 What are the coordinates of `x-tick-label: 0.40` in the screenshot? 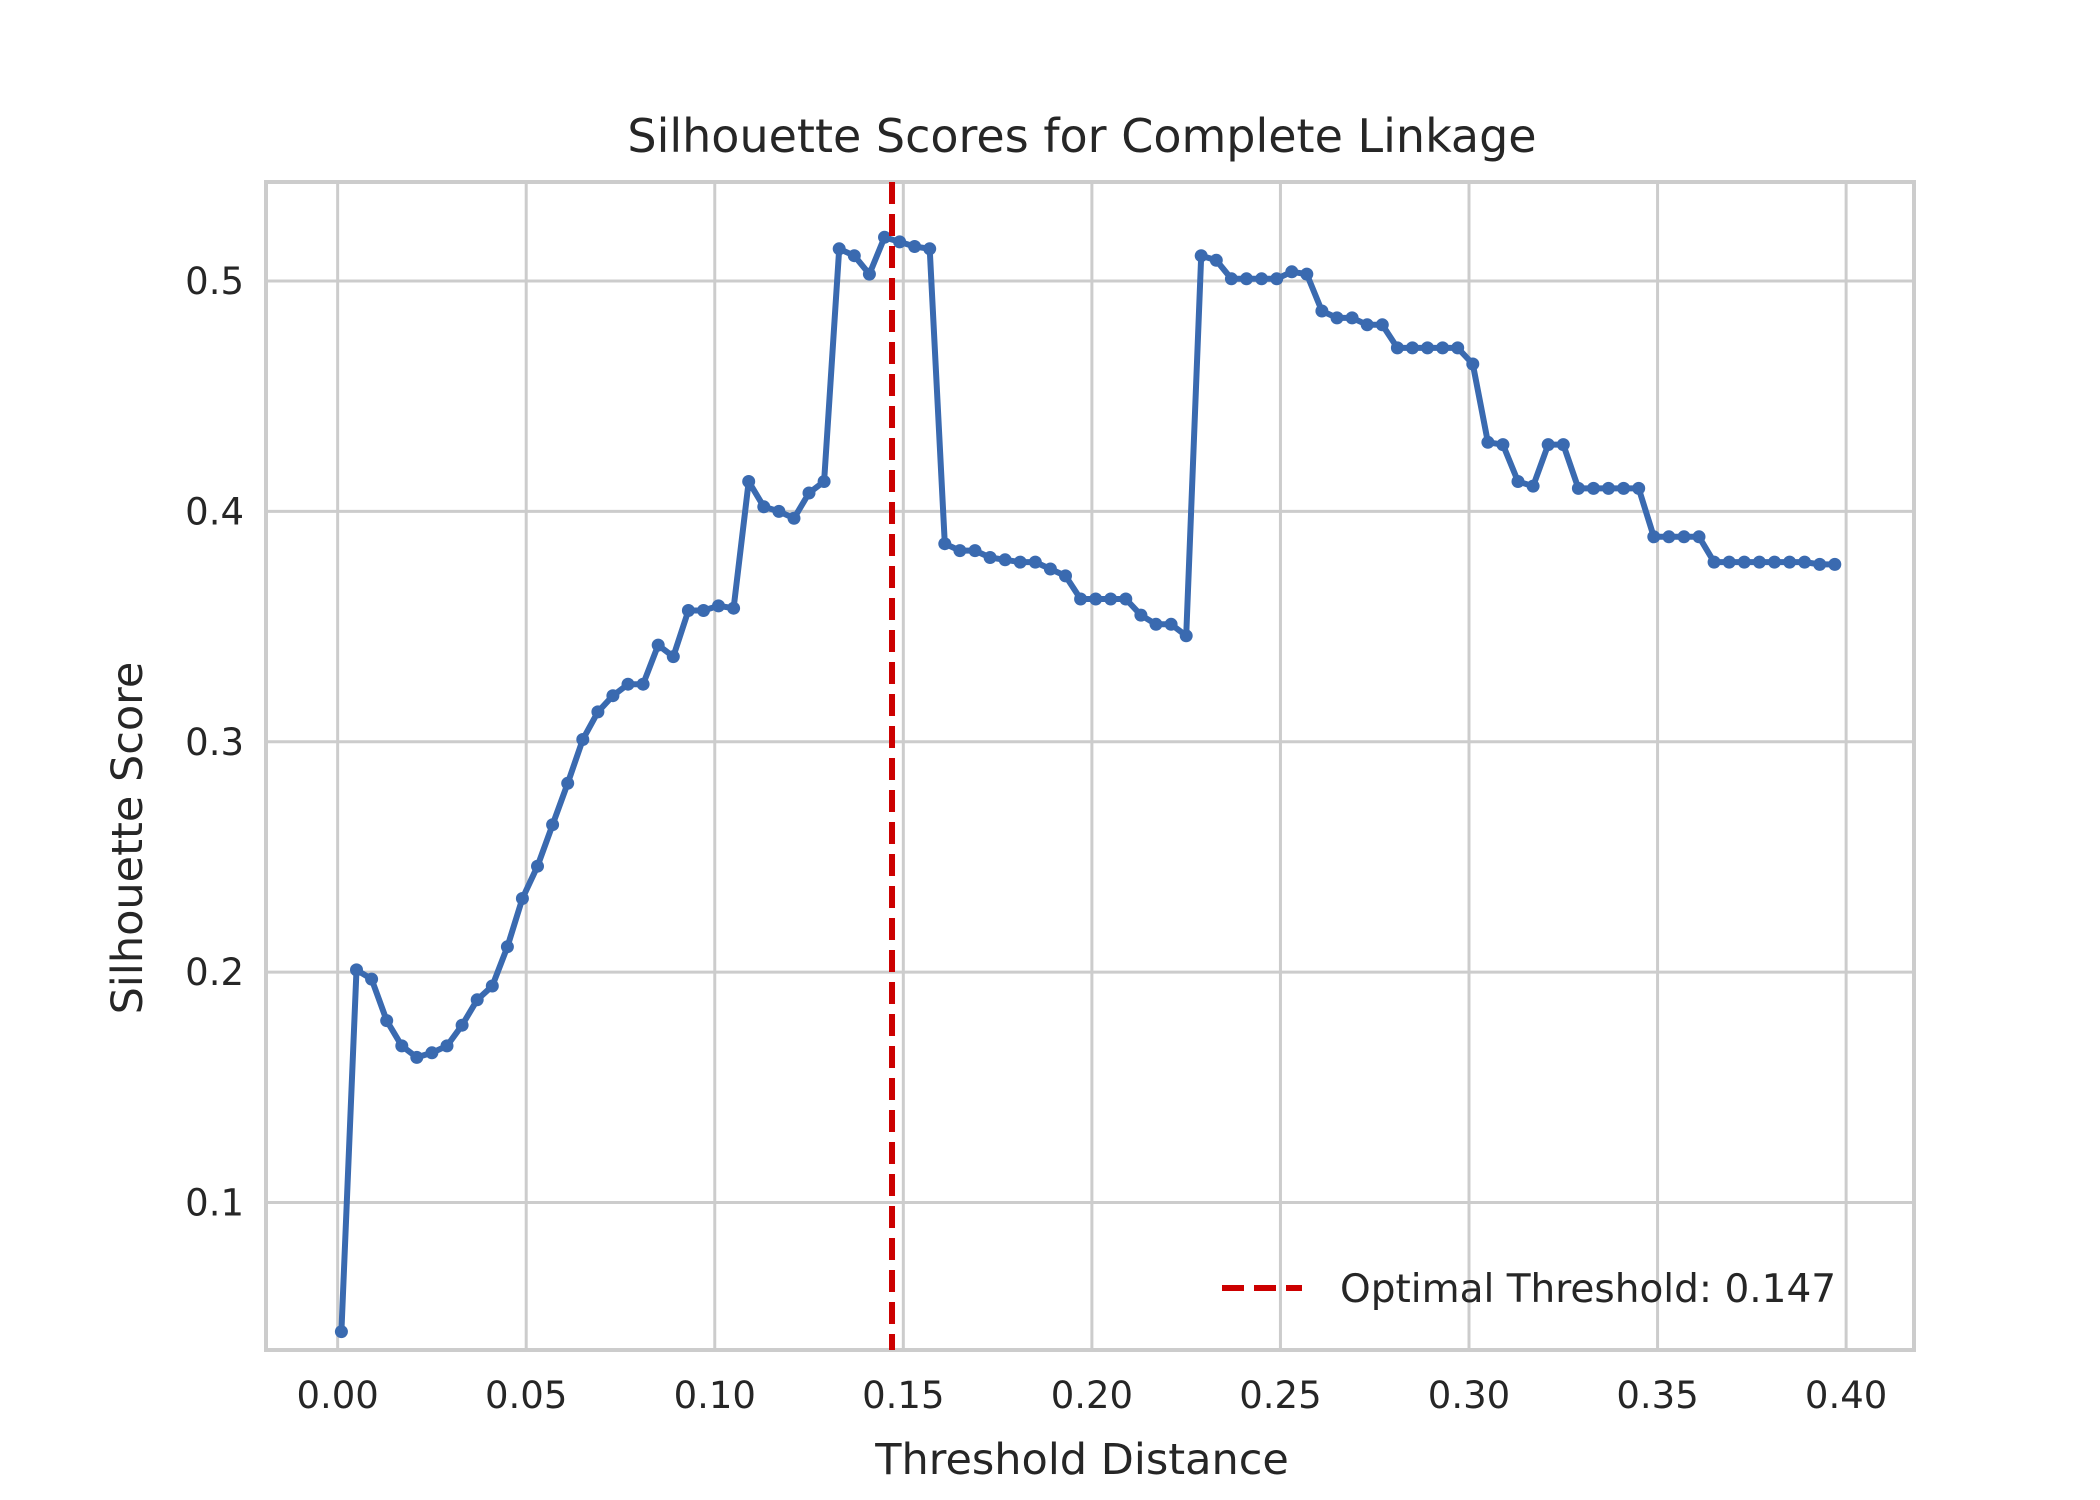 It's located at (1846, 1395).